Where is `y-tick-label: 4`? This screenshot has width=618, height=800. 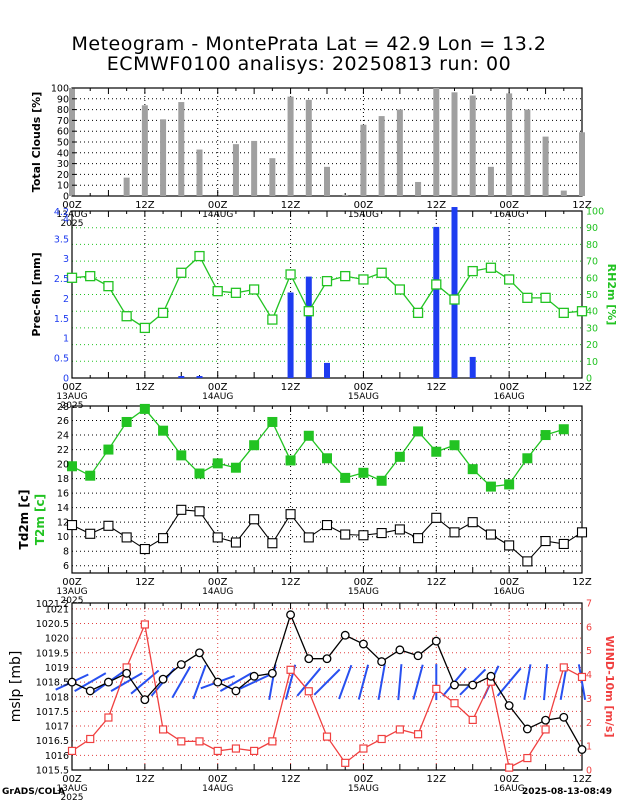
y-tick-label: 4 is located at coordinates (66, 219).